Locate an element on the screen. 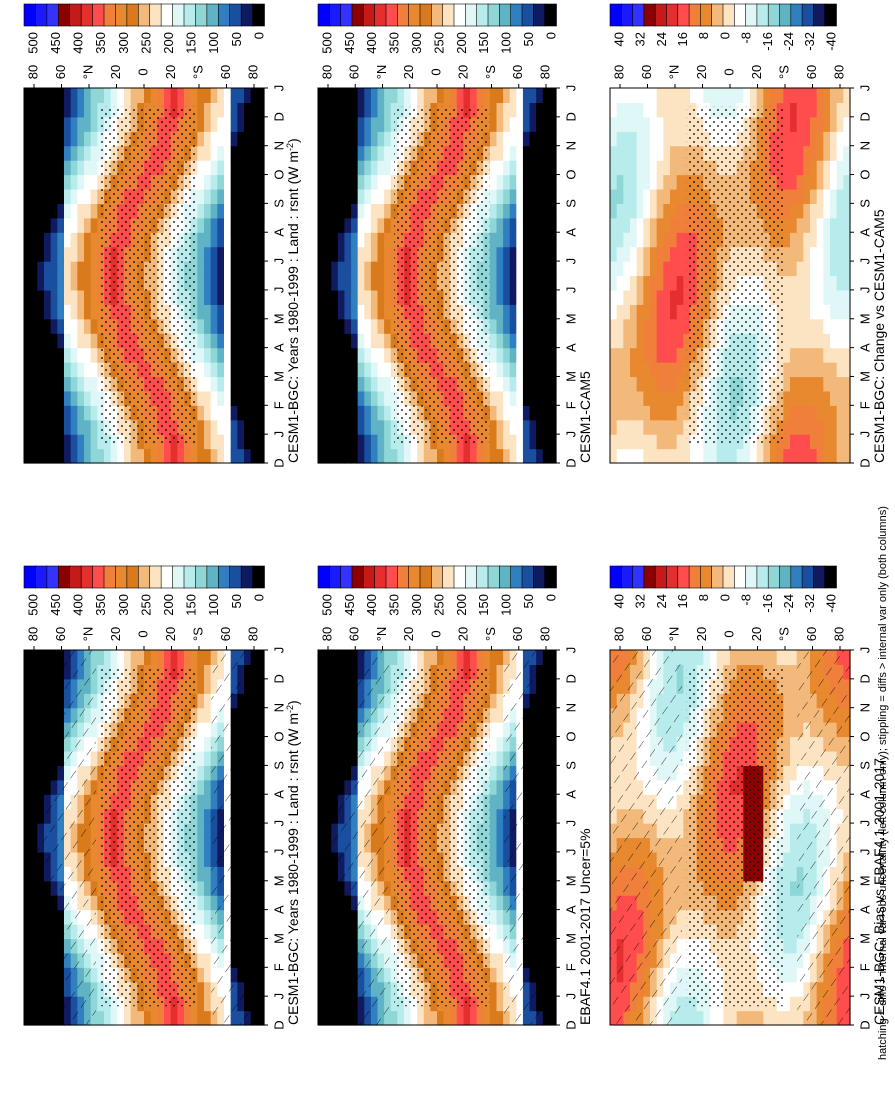 This screenshot has height=1102, width=895. month-tick-label: M is located at coordinates (864, 880).